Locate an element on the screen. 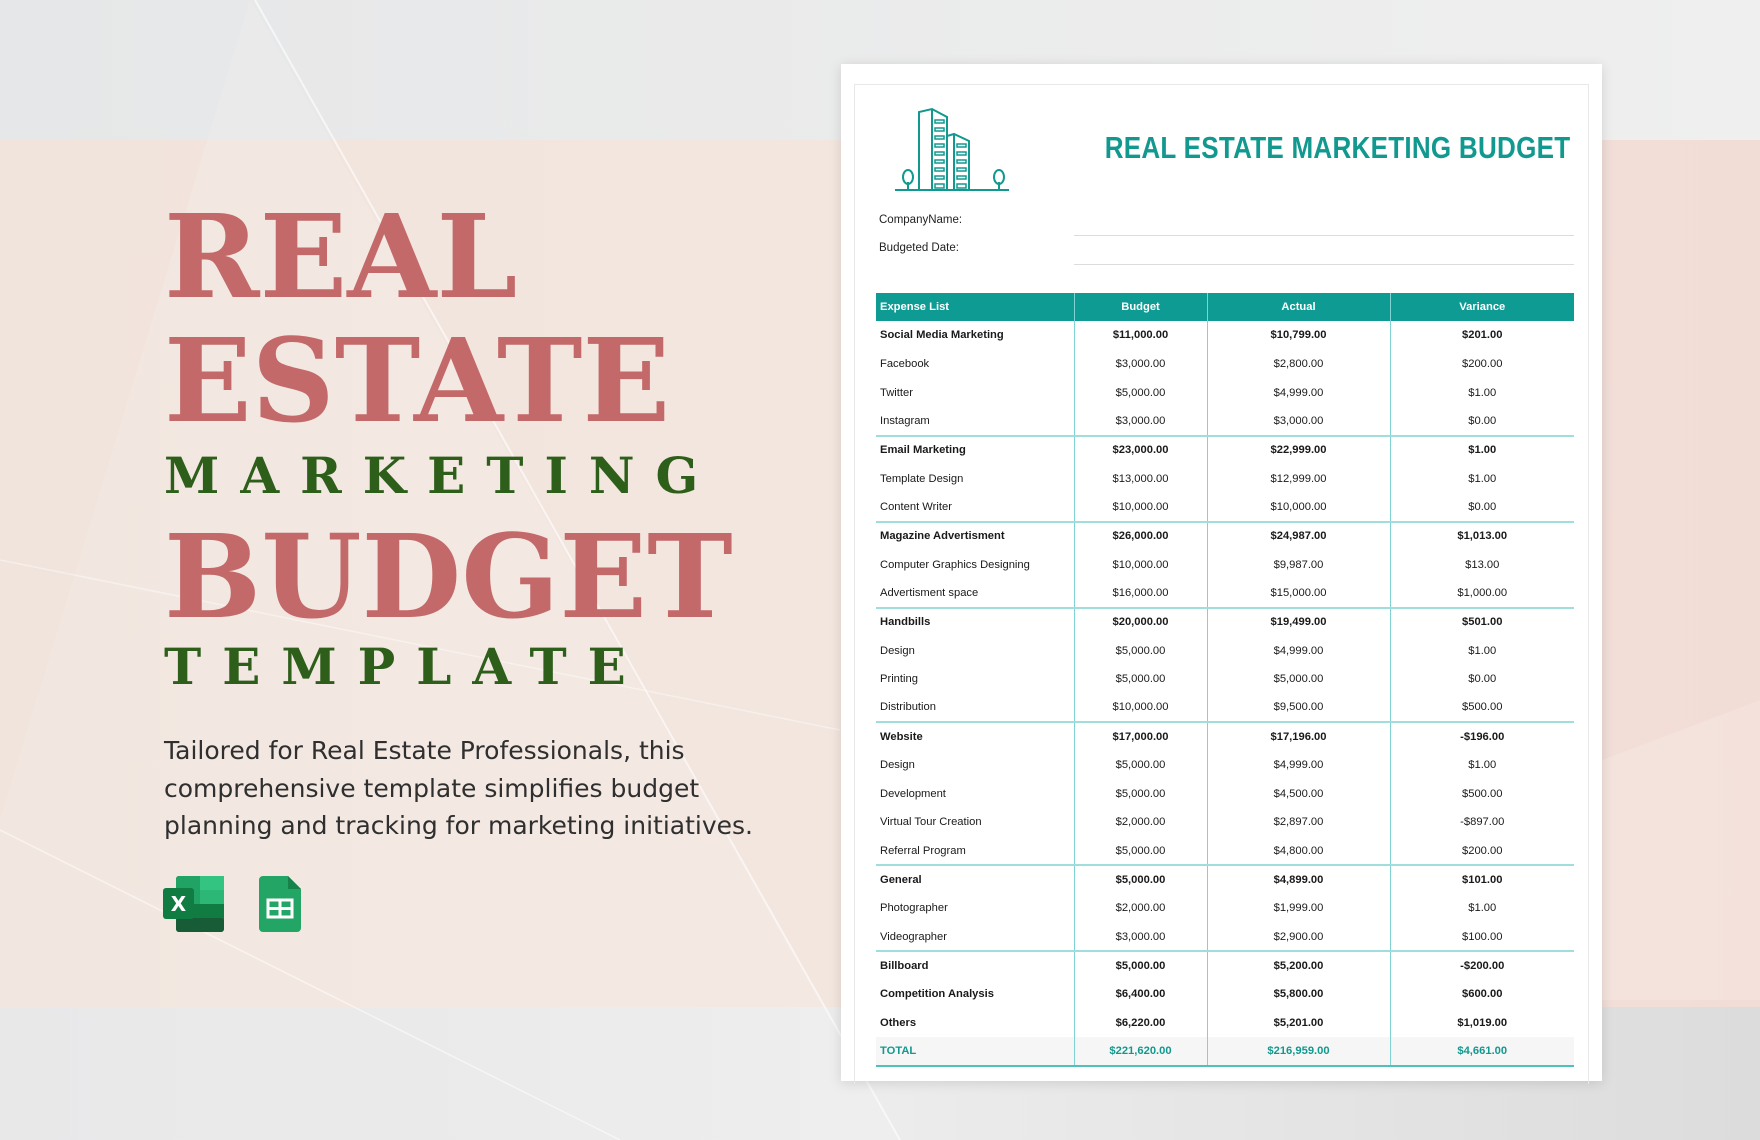 The width and height of the screenshot is (1760, 1140). cell-variance: $1,000.00 is located at coordinates (1481, 593).